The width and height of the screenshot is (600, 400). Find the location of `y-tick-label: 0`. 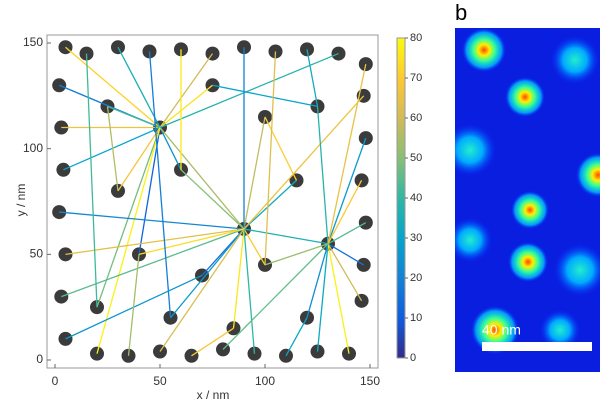

y-tick-label: 0 is located at coordinates (39, 359).